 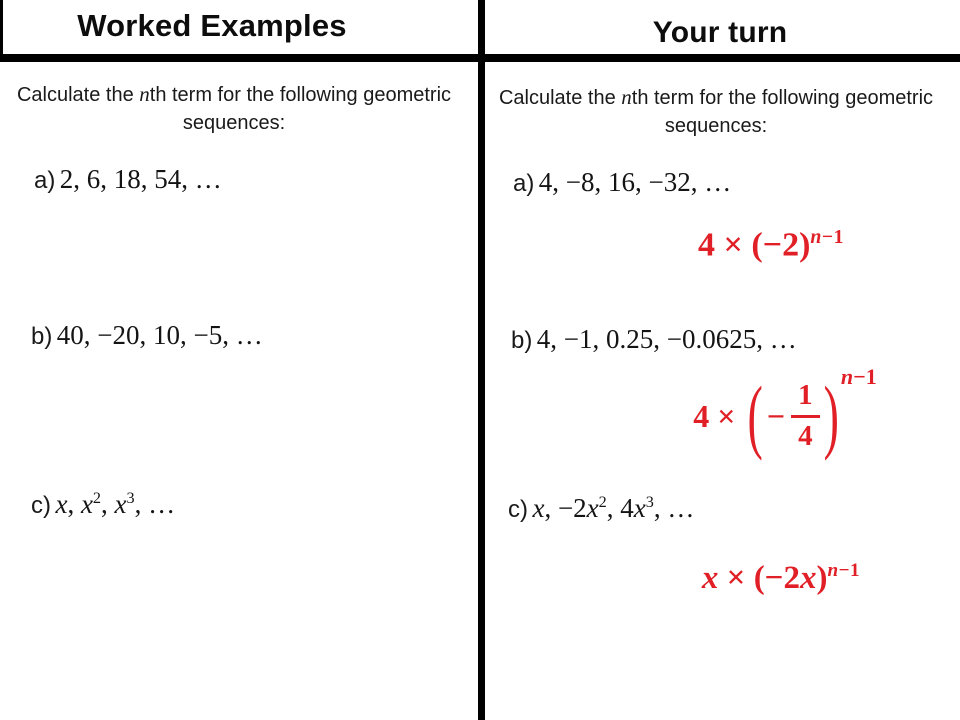 I want to click on left-edge-line, so click(x=1, y=31).